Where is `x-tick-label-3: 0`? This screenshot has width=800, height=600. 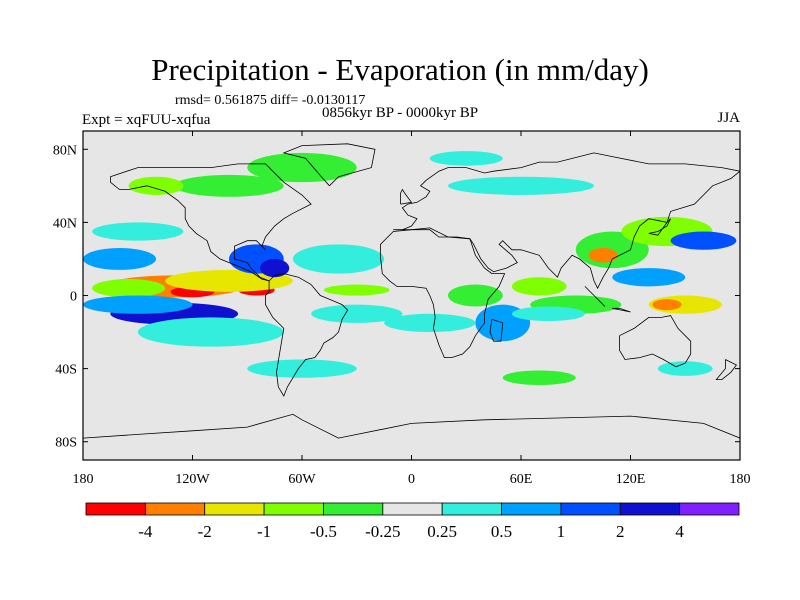 x-tick-label-3: 0 is located at coordinates (411, 479).